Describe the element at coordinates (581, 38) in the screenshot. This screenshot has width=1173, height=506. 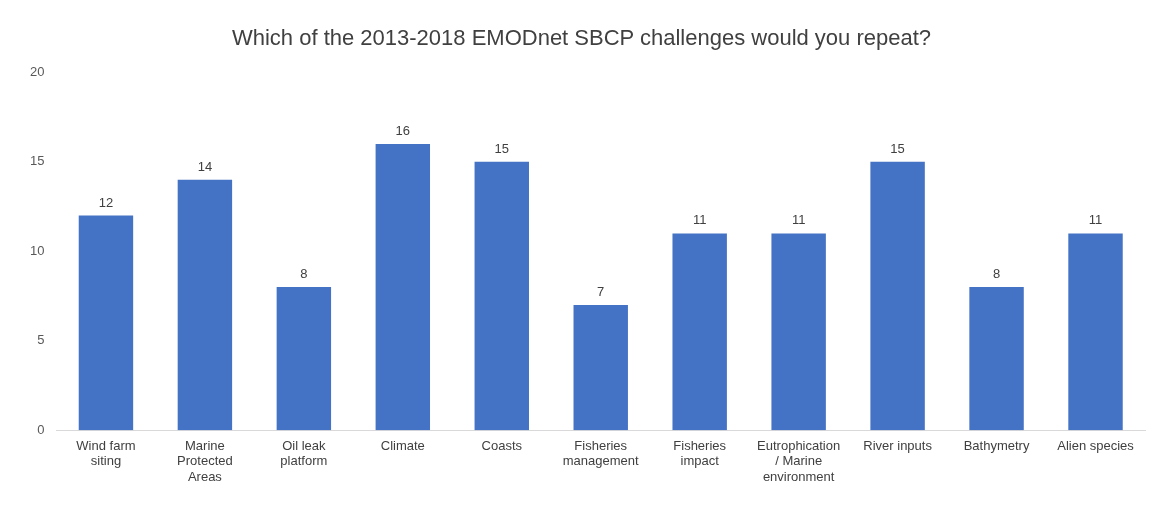
I see `chart-title: Which of the 2013-2018 EMODnet SBCP challenges would you repeat?` at that location.